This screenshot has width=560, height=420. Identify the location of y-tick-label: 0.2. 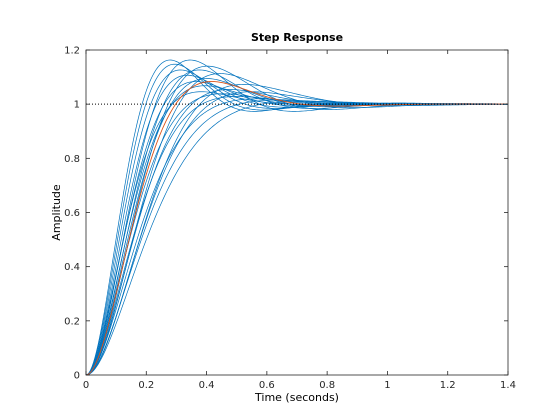
(72, 321).